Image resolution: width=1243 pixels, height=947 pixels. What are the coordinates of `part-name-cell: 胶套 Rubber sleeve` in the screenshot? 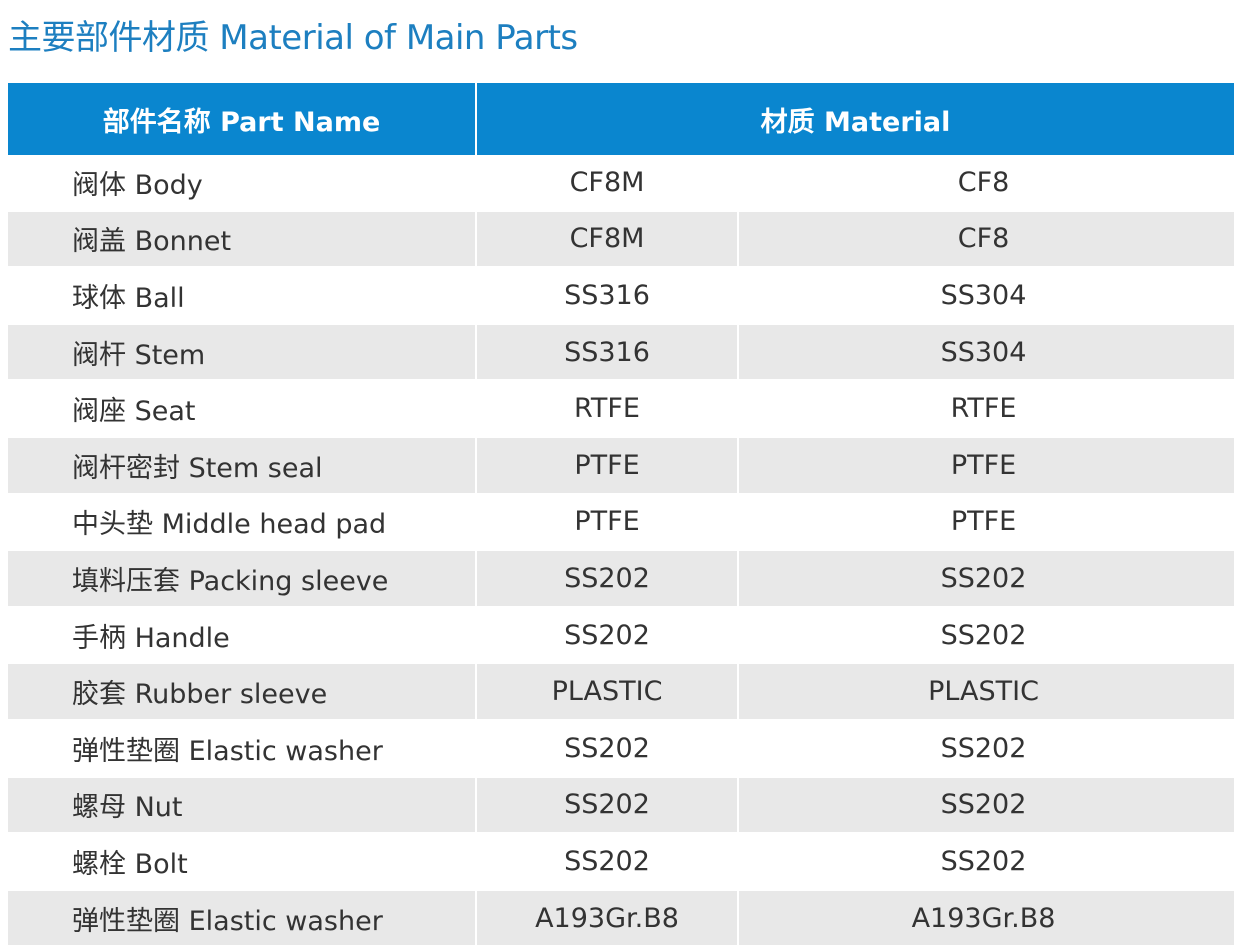 It's located at (242, 692).